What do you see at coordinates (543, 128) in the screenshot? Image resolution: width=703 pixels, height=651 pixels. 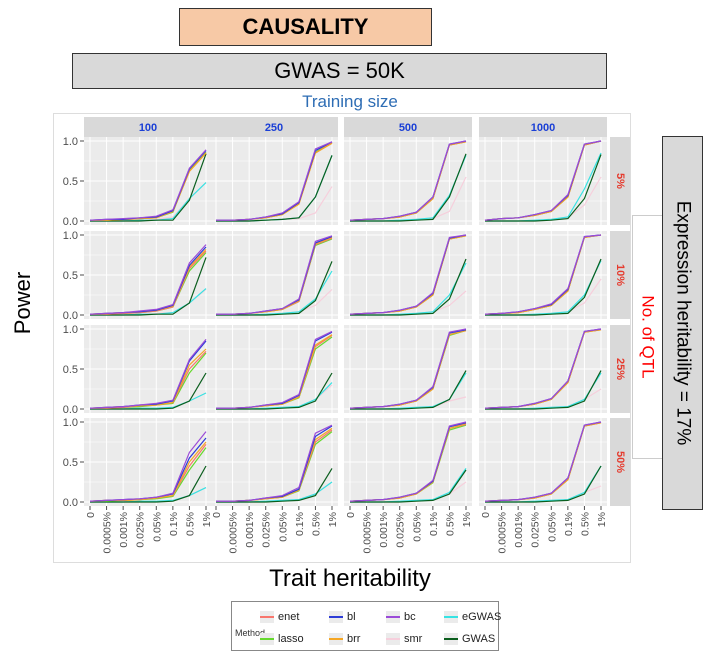 I see `facet-col-label: 1000` at bounding box center [543, 128].